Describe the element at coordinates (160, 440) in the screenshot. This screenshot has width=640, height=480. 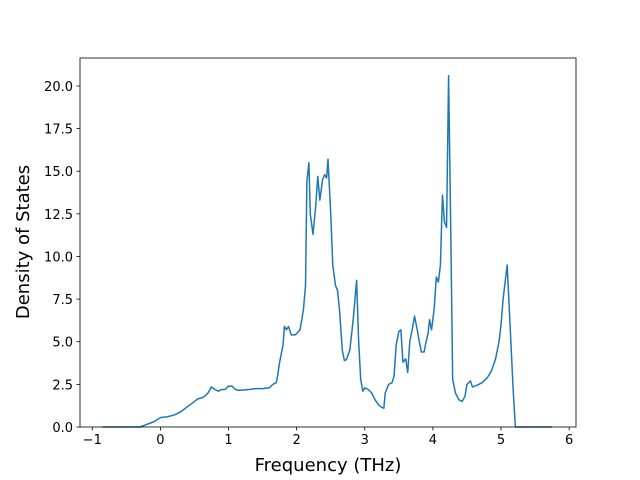
I see `x-tick-label: 0` at that location.